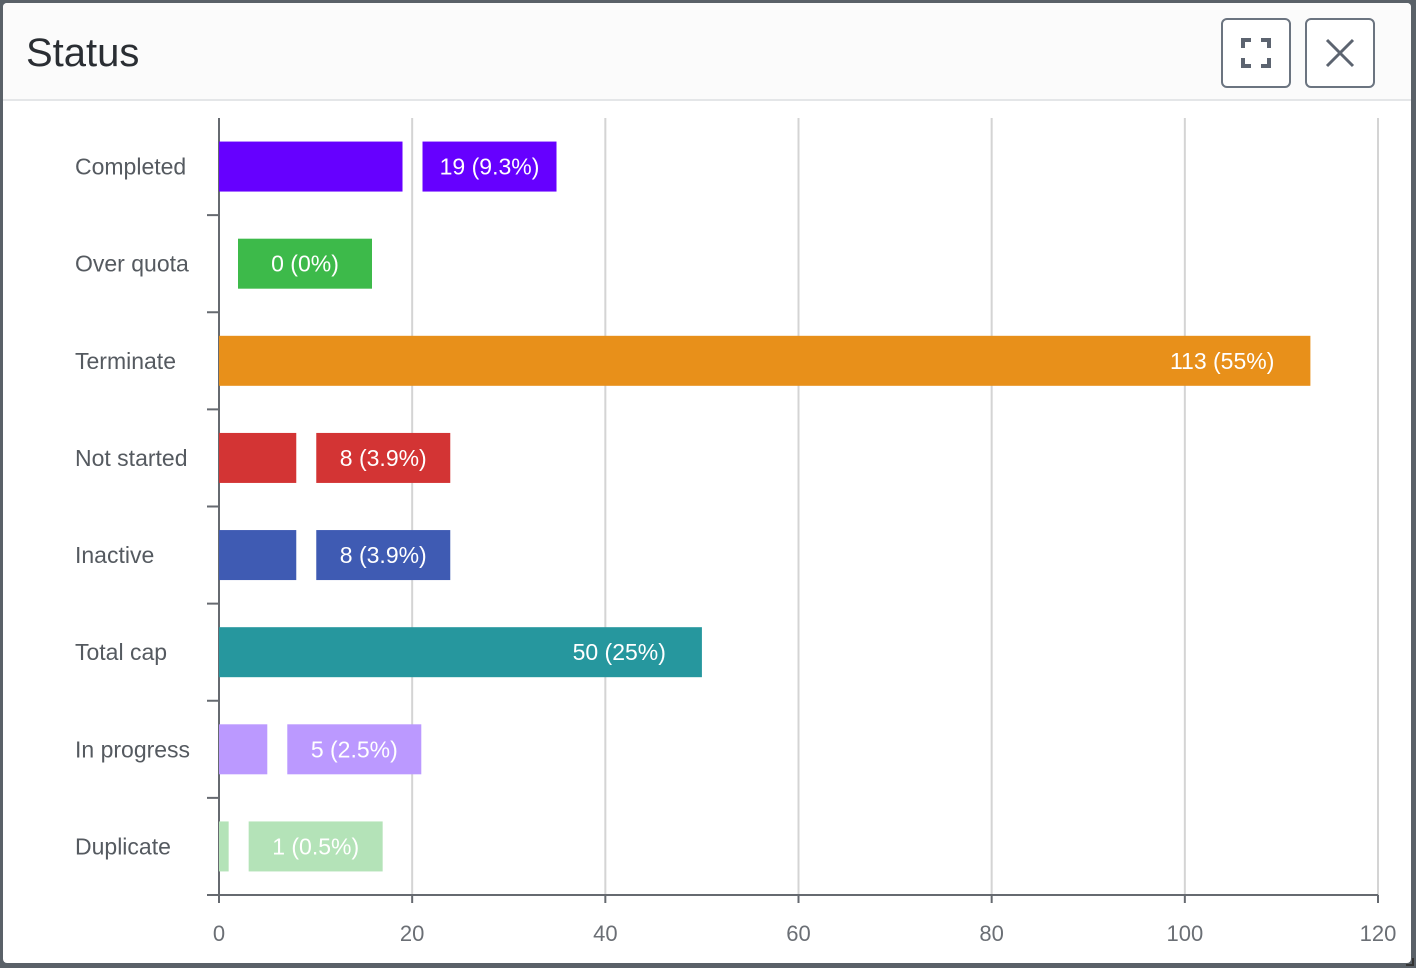  I want to click on expand-icon, so click(1256, 53).